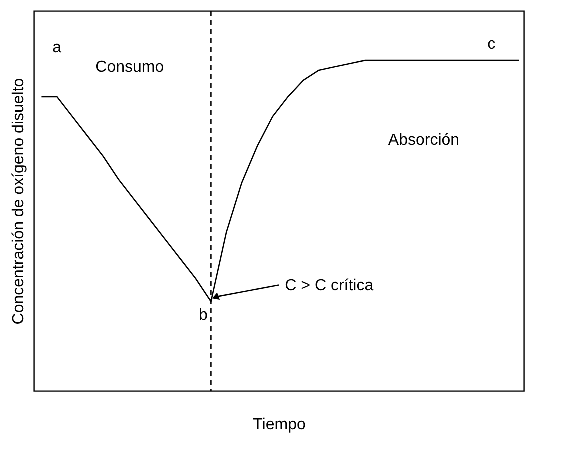 This screenshot has width=585, height=470. What do you see at coordinates (19, 201) in the screenshot?
I see `y-axis-title: Concentración de oxígeno disuelto` at bounding box center [19, 201].